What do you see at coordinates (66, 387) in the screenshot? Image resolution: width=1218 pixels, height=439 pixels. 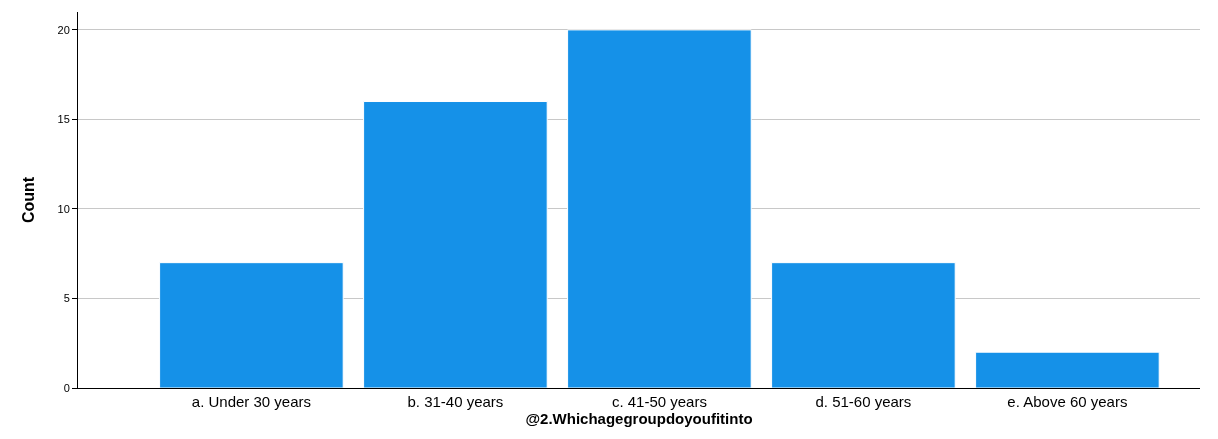 I see `y-tick-label: 0` at bounding box center [66, 387].